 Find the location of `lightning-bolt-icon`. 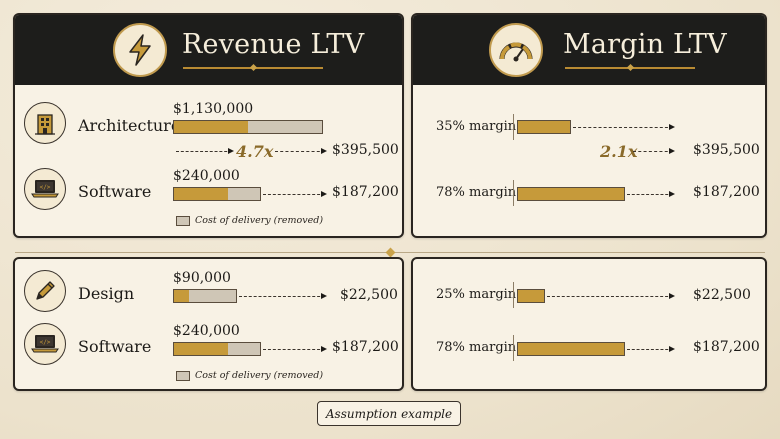

lightning-bolt-icon is located at coordinates (140, 50).